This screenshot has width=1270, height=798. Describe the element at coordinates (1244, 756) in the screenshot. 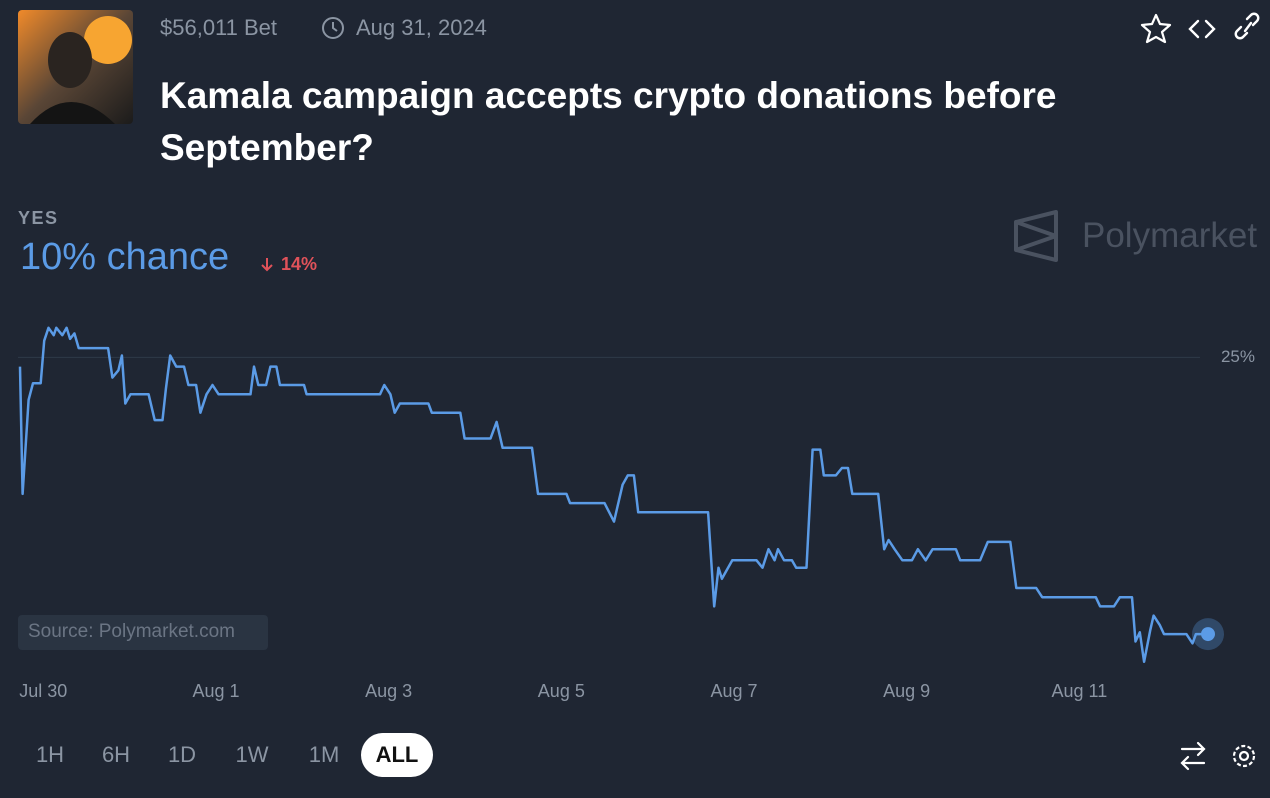

I see `settings-icon` at that location.